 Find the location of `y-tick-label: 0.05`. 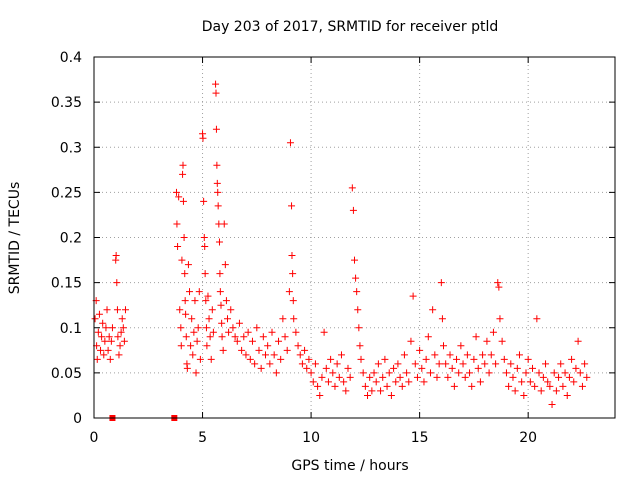

y-tick-label: 0.05 is located at coordinates (66, 374).